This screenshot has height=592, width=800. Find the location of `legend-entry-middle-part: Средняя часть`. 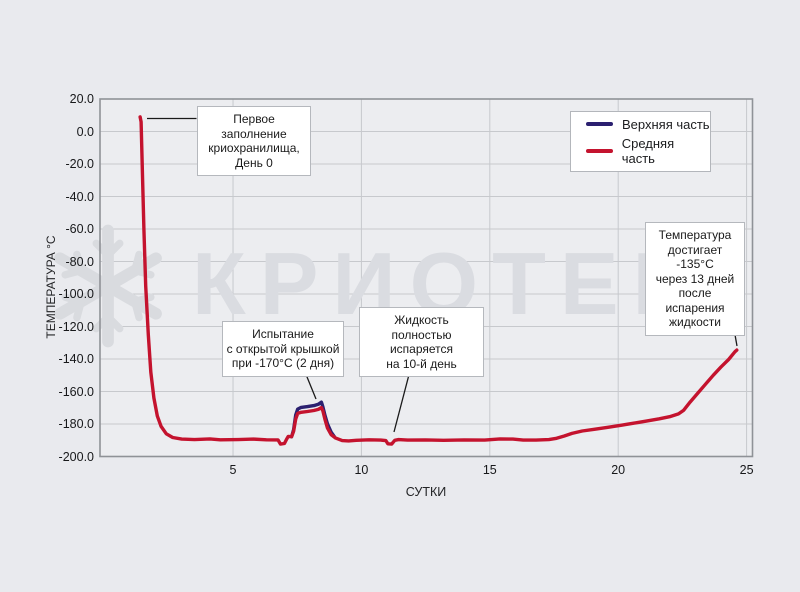

legend-entry-middle-part: Средняя часть is located at coordinates (648, 151).